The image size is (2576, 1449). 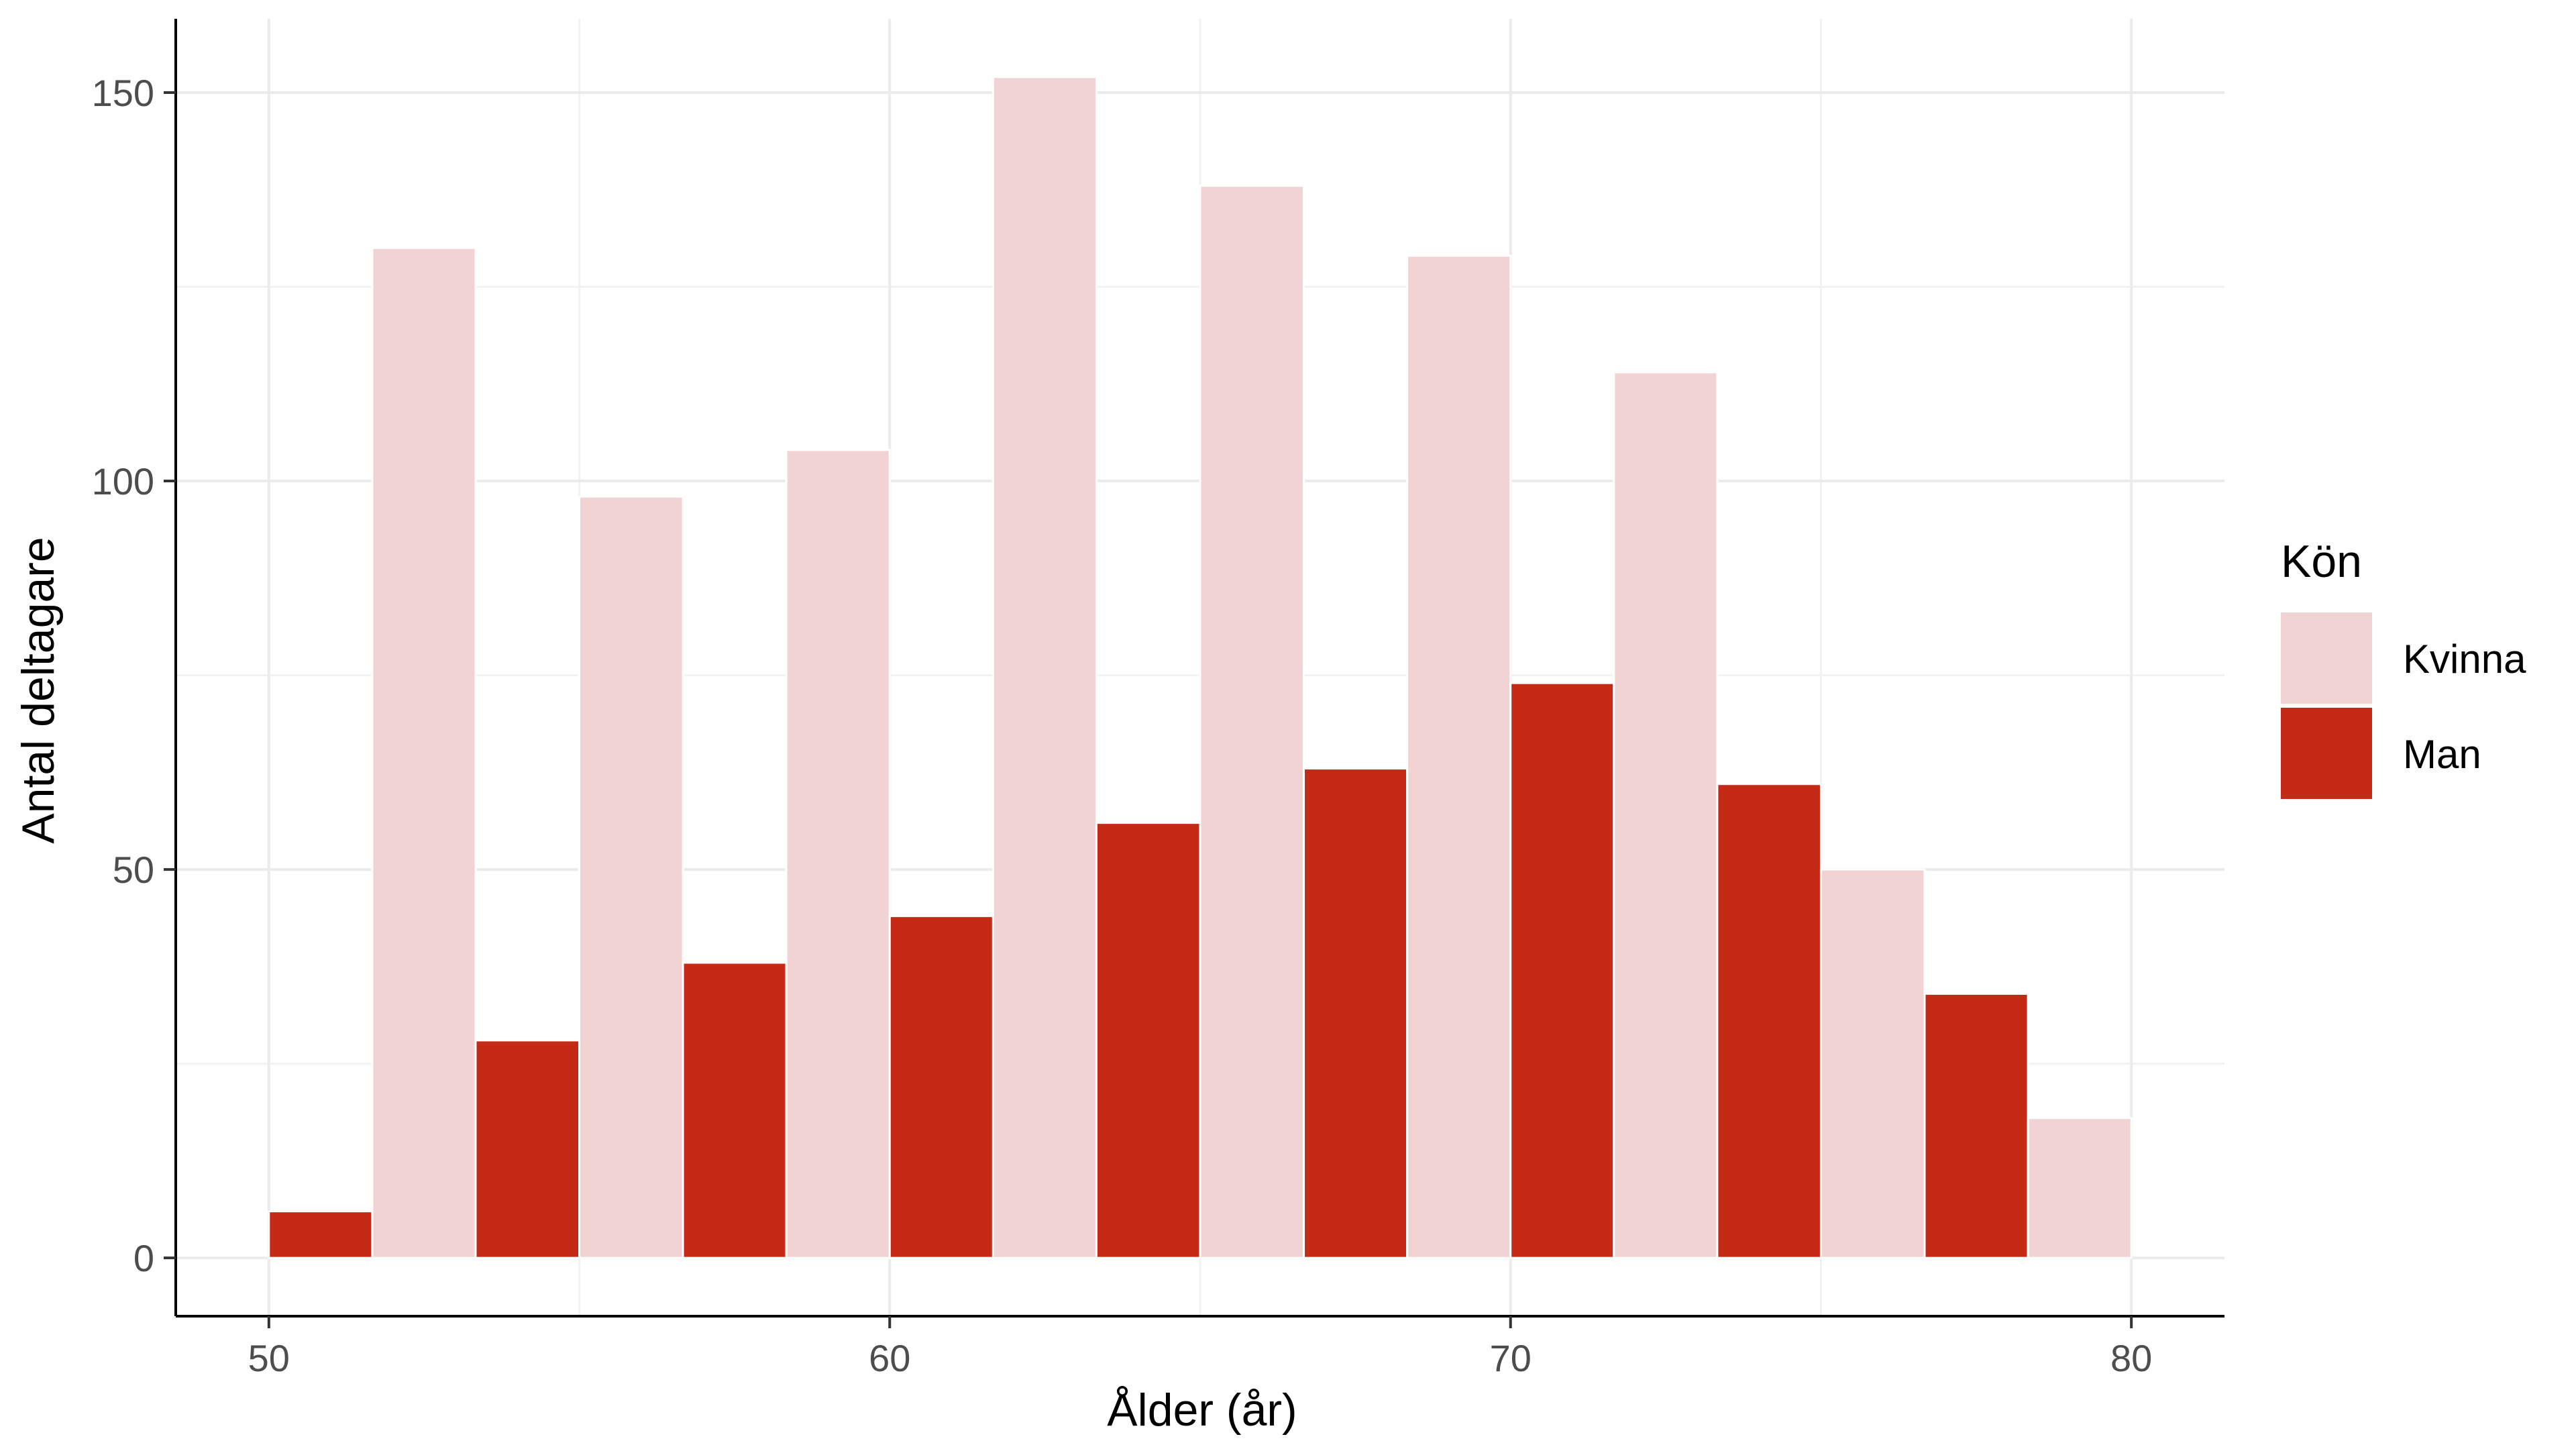 What do you see at coordinates (1202, 1410) in the screenshot?
I see `x-axis-title: Ålder (år)` at bounding box center [1202, 1410].